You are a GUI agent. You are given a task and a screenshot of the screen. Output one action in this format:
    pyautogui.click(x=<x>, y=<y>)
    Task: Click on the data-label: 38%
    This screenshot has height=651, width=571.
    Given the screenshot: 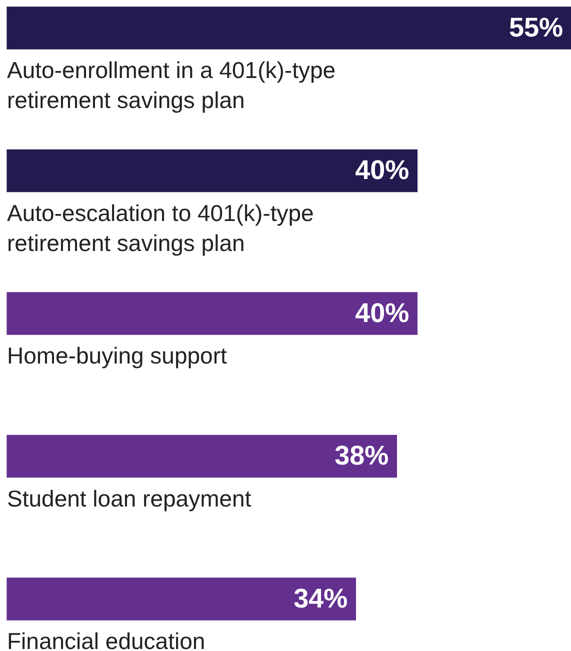 What is the action you would take?
    pyautogui.click(x=361, y=455)
    